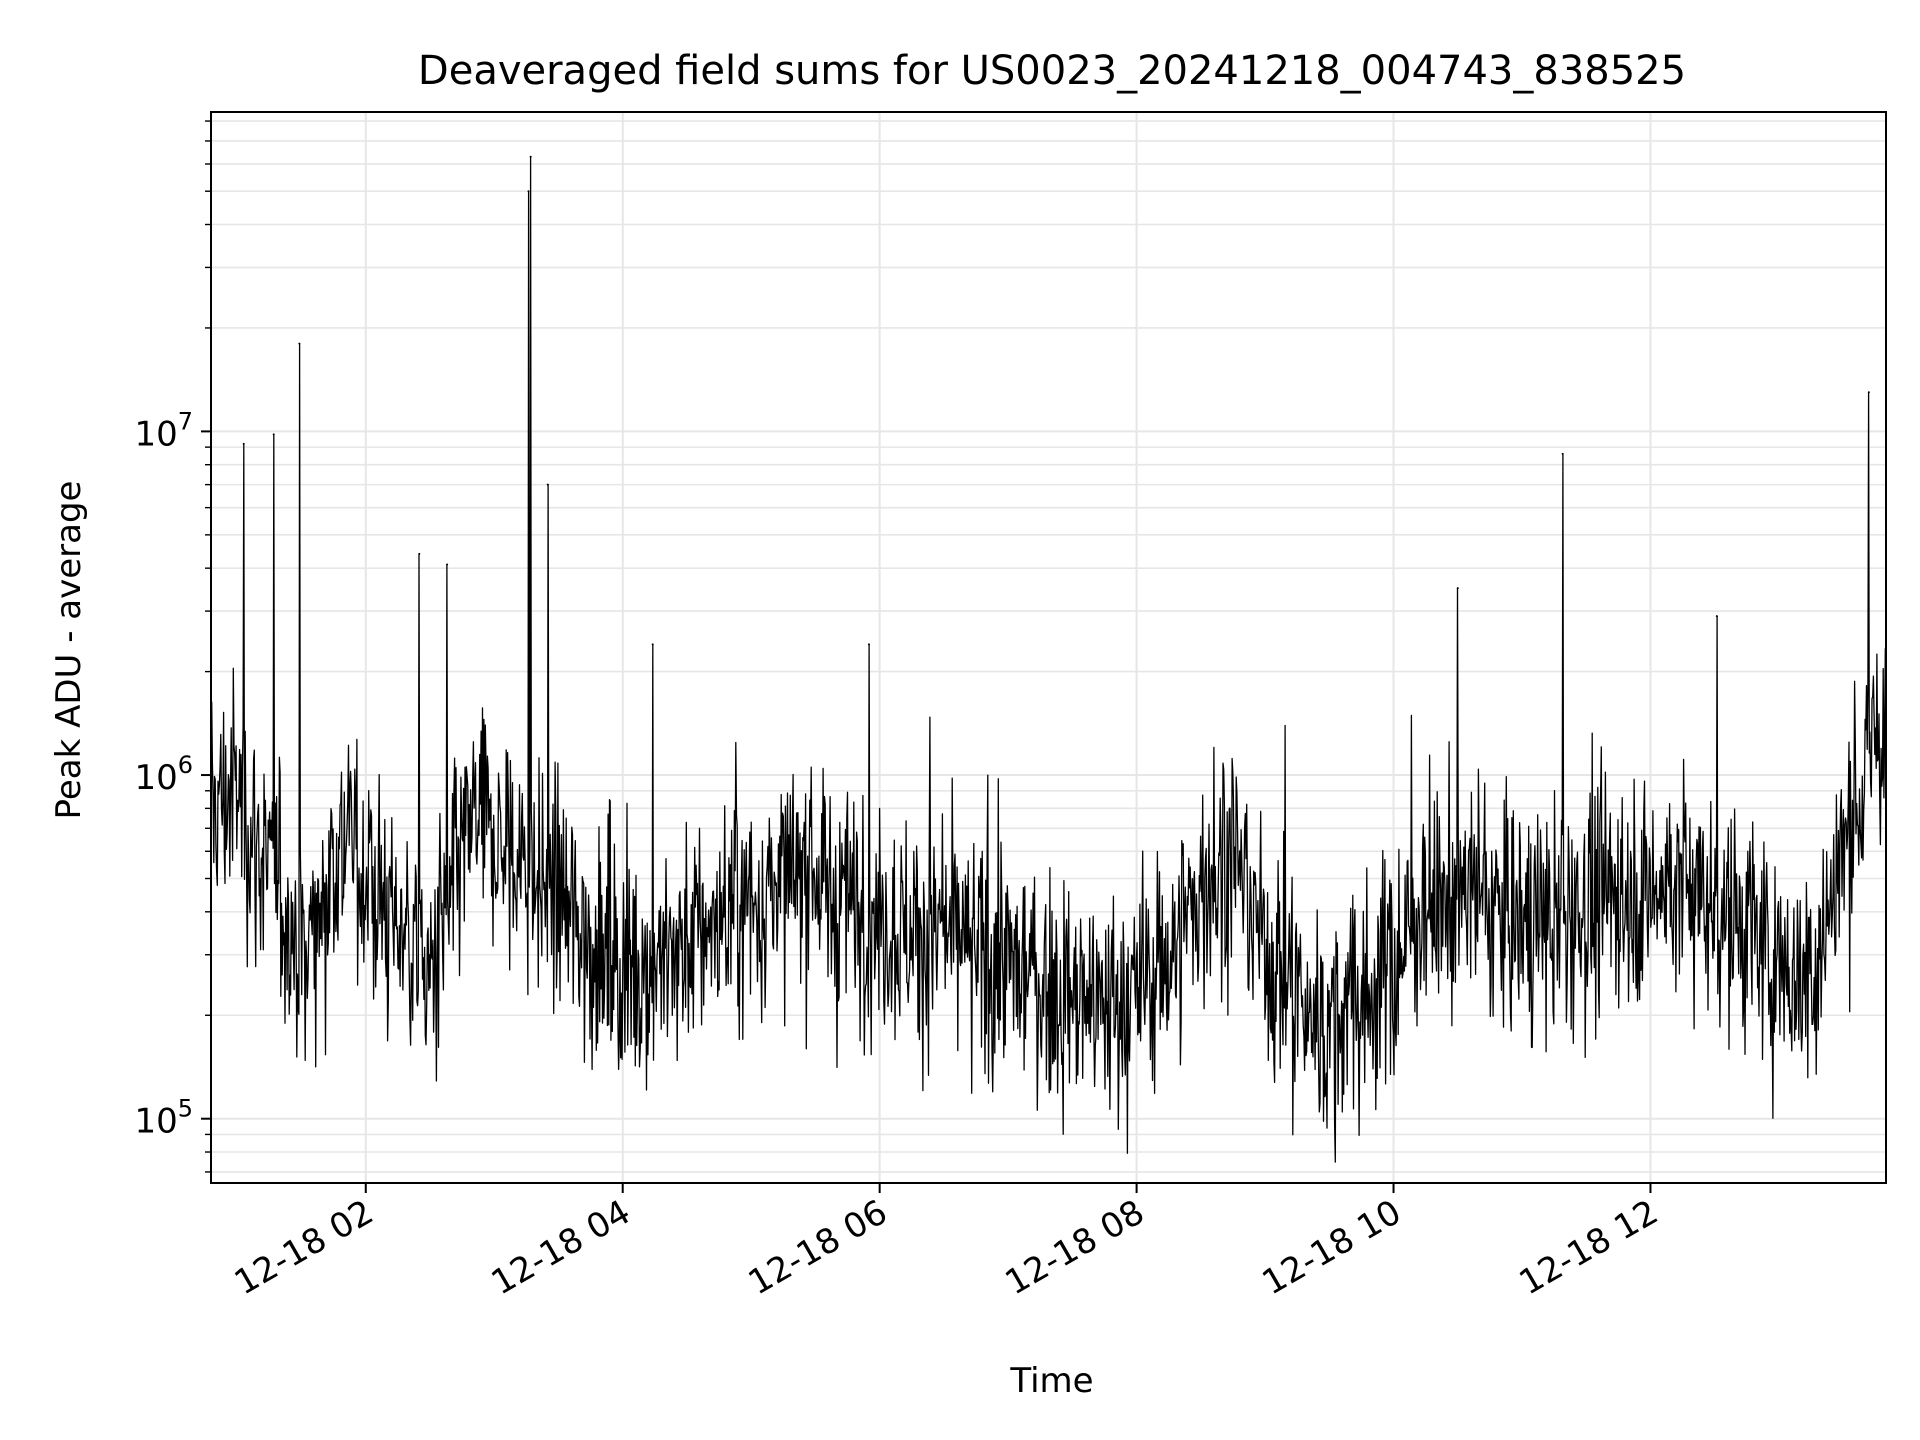 The height and width of the screenshot is (1440, 1920). What do you see at coordinates (163, 1118) in the screenshot?
I see `y-tick-label: 10⁵` at bounding box center [163, 1118].